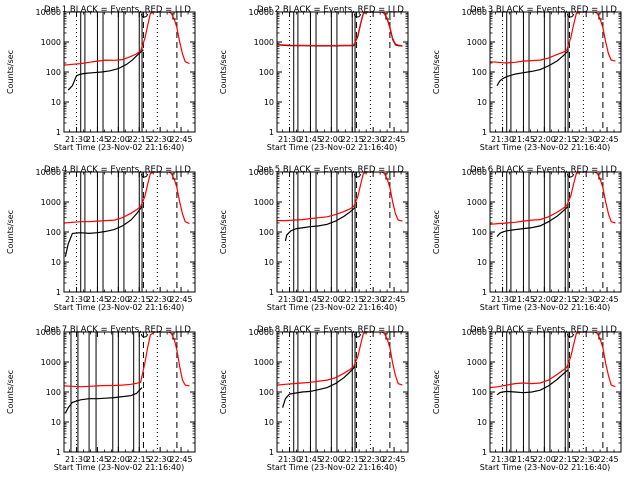  What do you see at coordinates (117, 170) in the screenshot?
I see `panel-title: Det 4 BLACK = Events, RED = LLD` at bounding box center [117, 170].